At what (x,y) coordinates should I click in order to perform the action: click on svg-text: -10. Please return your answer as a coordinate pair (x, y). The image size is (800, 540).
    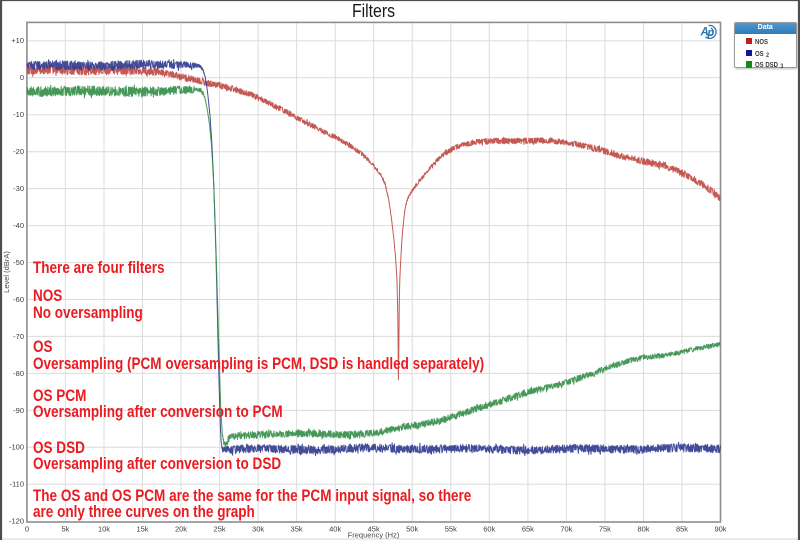
    Looking at the image, I should click on (18, 114).